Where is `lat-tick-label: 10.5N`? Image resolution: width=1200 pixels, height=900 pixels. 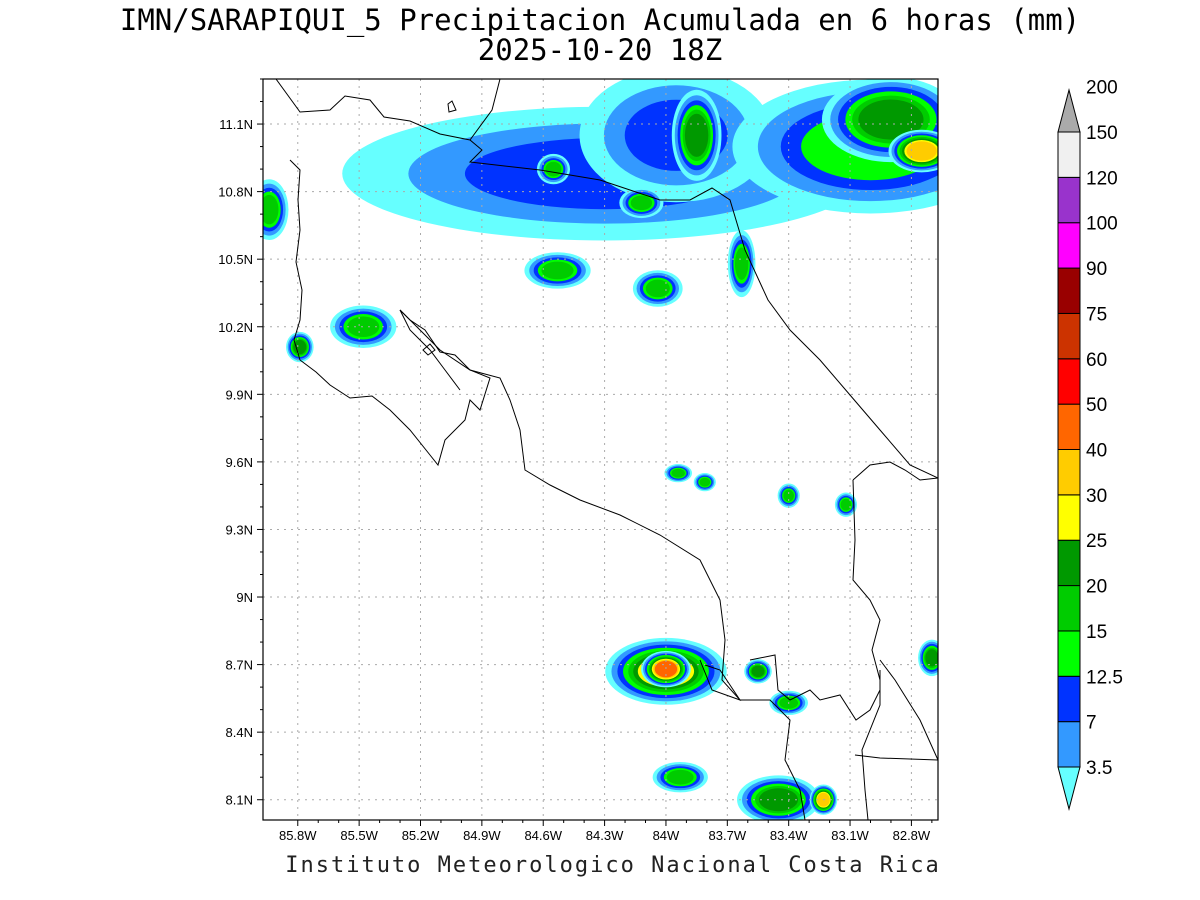
lat-tick-label: 10.5N is located at coordinates (235, 259).